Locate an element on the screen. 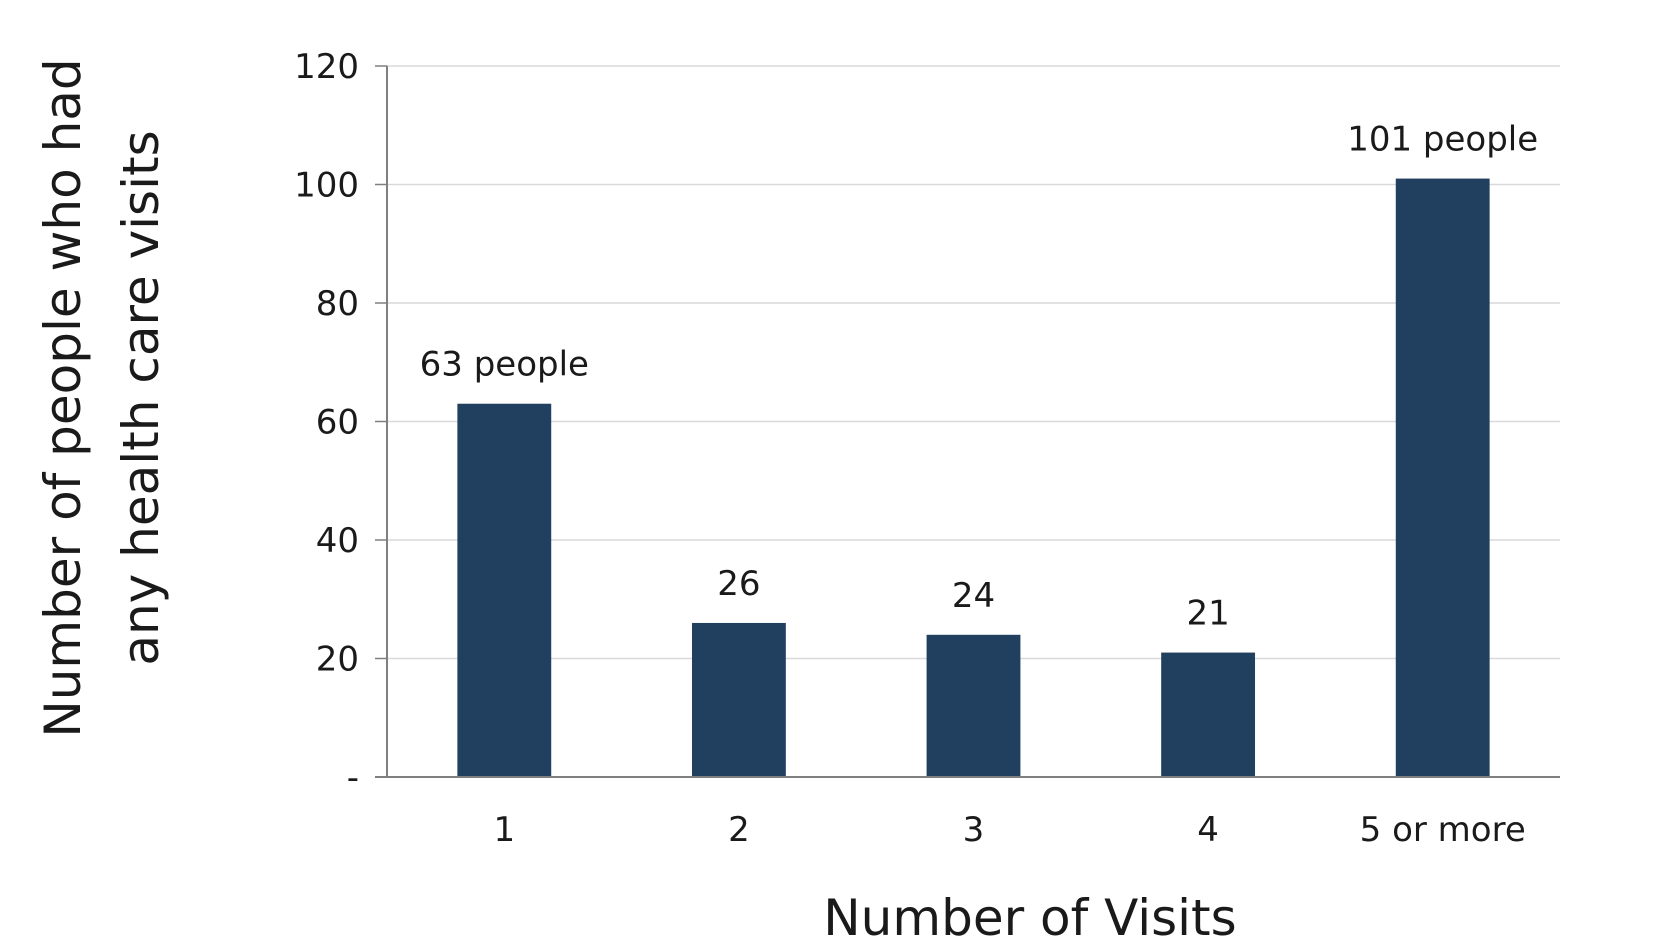 This screenshot has height=943, width=1664. y-tick-label: 20 is located at coordinates (337, 660).